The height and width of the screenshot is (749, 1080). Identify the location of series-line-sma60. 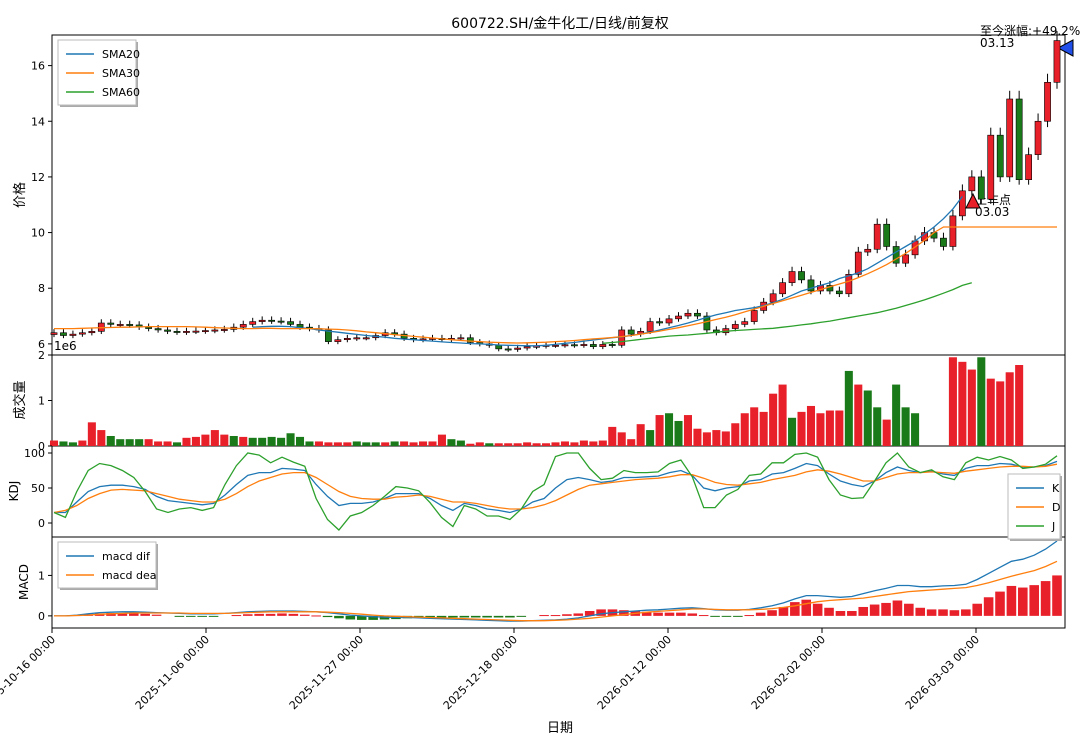
(787, 313).